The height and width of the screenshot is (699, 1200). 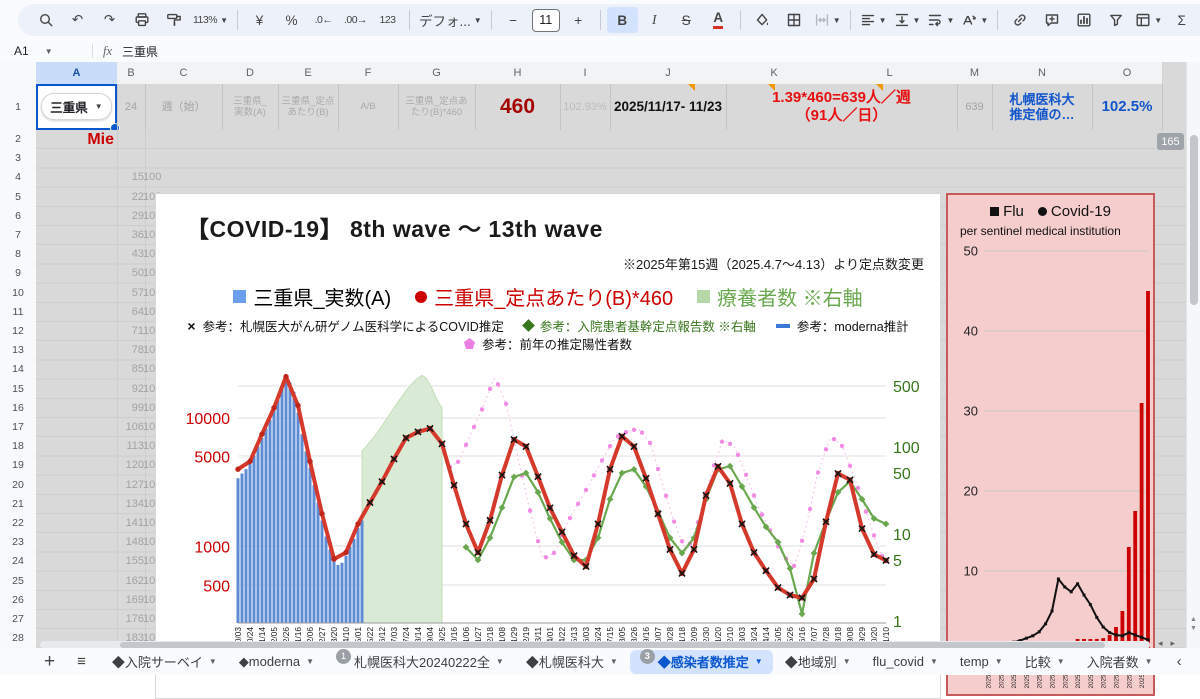 What do you see at coordinates (572, 662) in the screenshot?
I see `sheet-tab-◆札幌医科大: ◆札幌医科大 ▼` at bounding box center [572, 662].